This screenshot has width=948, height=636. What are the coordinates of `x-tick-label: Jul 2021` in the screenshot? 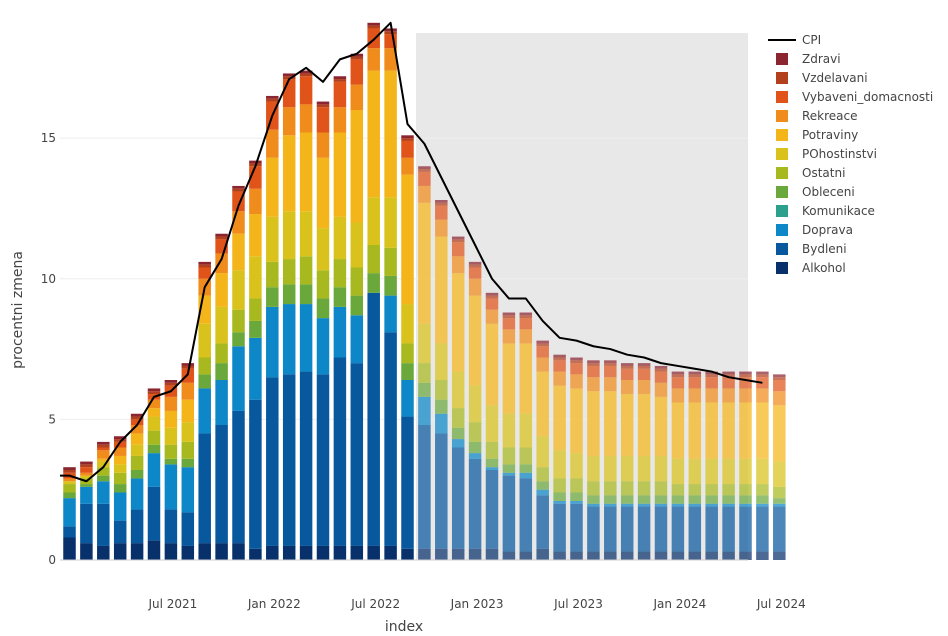 It's located at (172, 604).